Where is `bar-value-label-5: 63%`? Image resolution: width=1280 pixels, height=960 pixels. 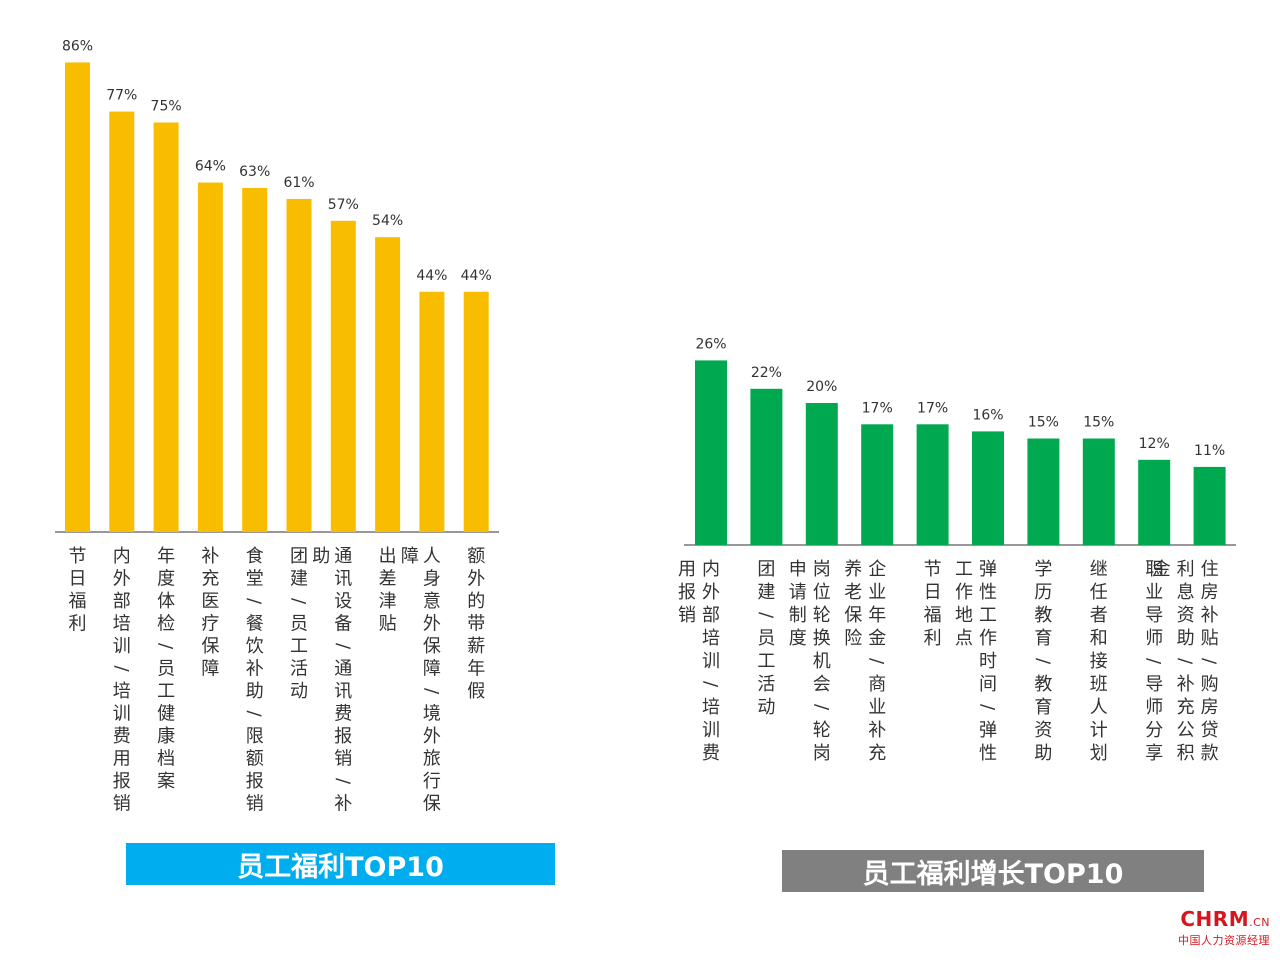 bar-value-label-5: 63% is located at coordinates (254, 172).